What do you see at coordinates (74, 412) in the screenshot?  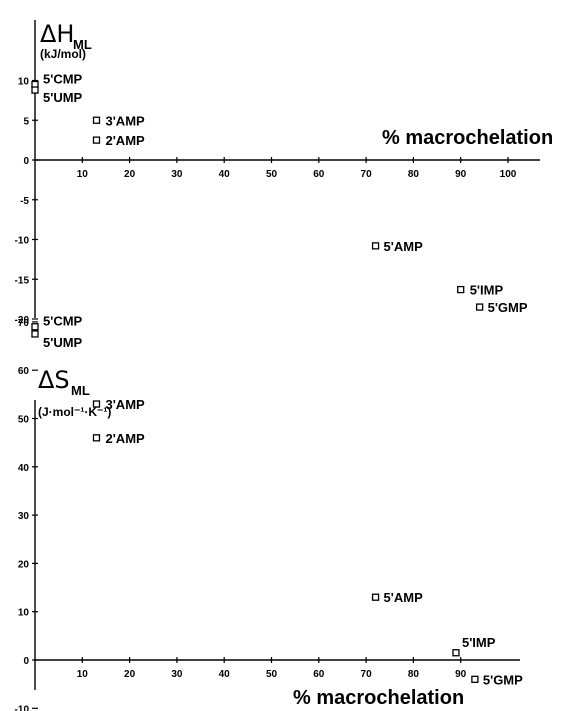 I see `y-axis-unit: (J·mol⁻¹·K⁻¹)` at bounding box center [74, 412].